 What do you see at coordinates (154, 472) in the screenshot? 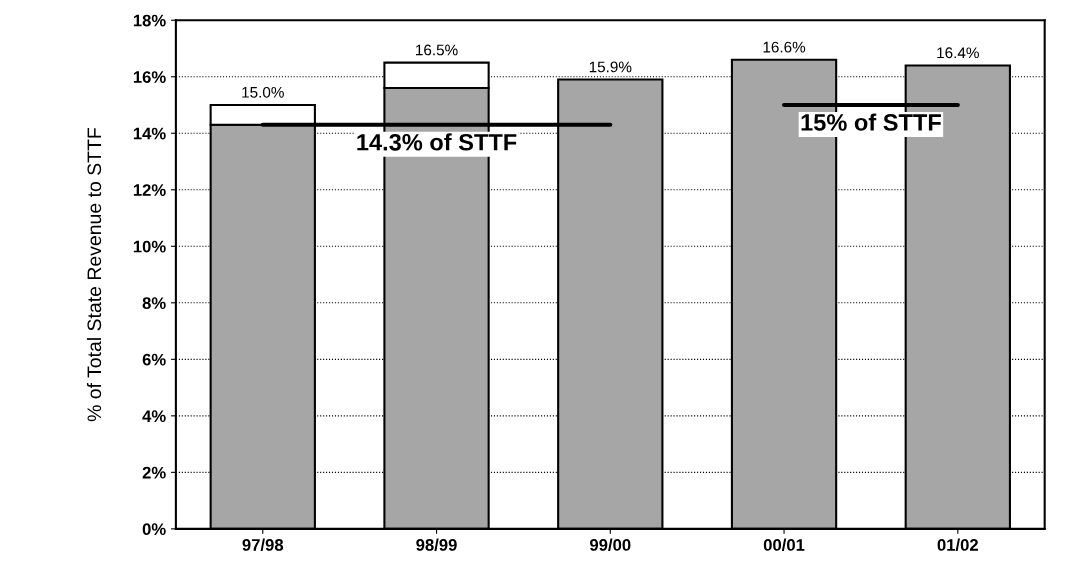
I see `y-tick-label: 2%` at bounding box center [154, 472].